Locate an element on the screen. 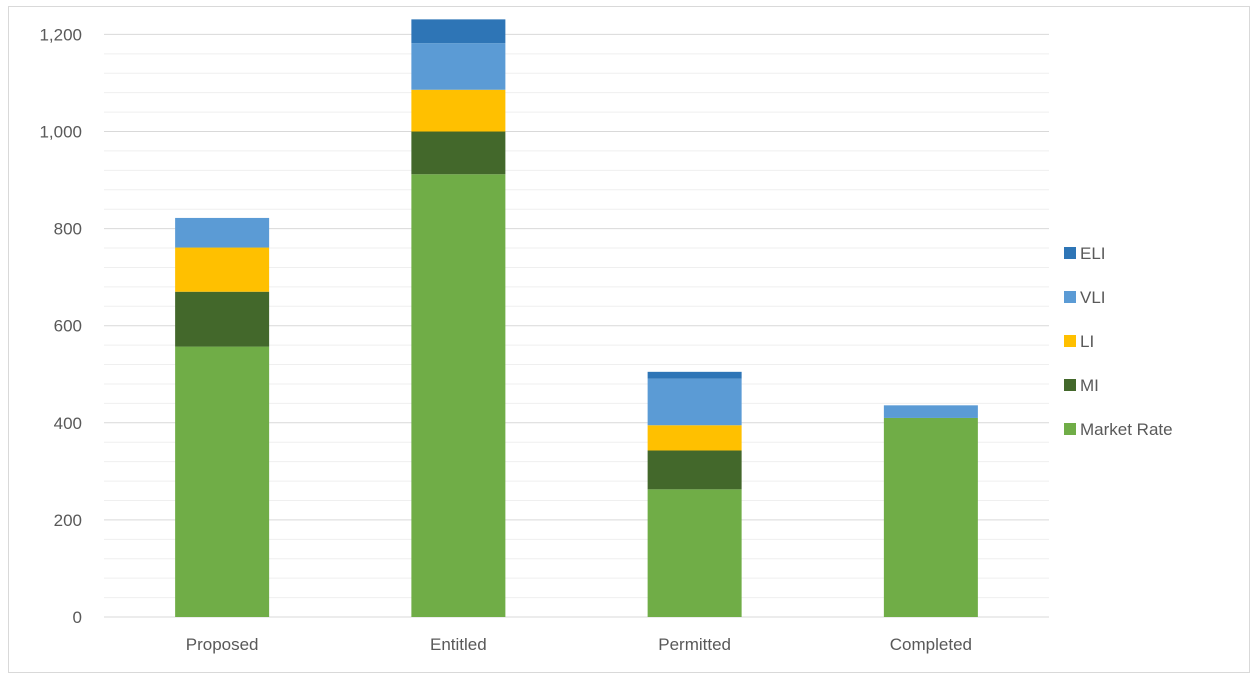  x-tick-label: Proposed is located at coordinates (222, 644).